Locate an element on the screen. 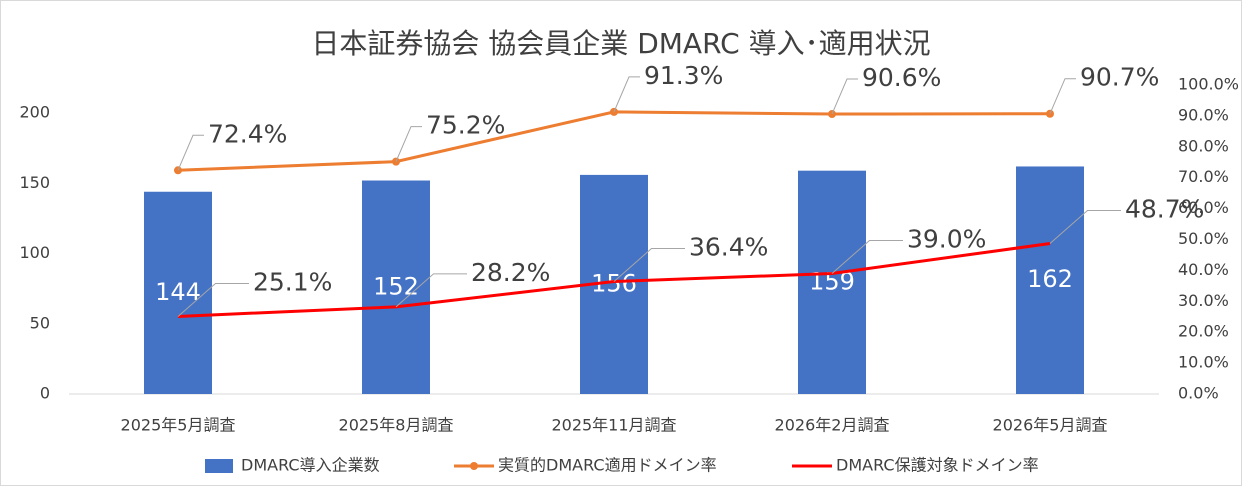 This screenshot has width=1242, height=486. y2-tick-label: 40.0% is located at coordinates (1203, 269).